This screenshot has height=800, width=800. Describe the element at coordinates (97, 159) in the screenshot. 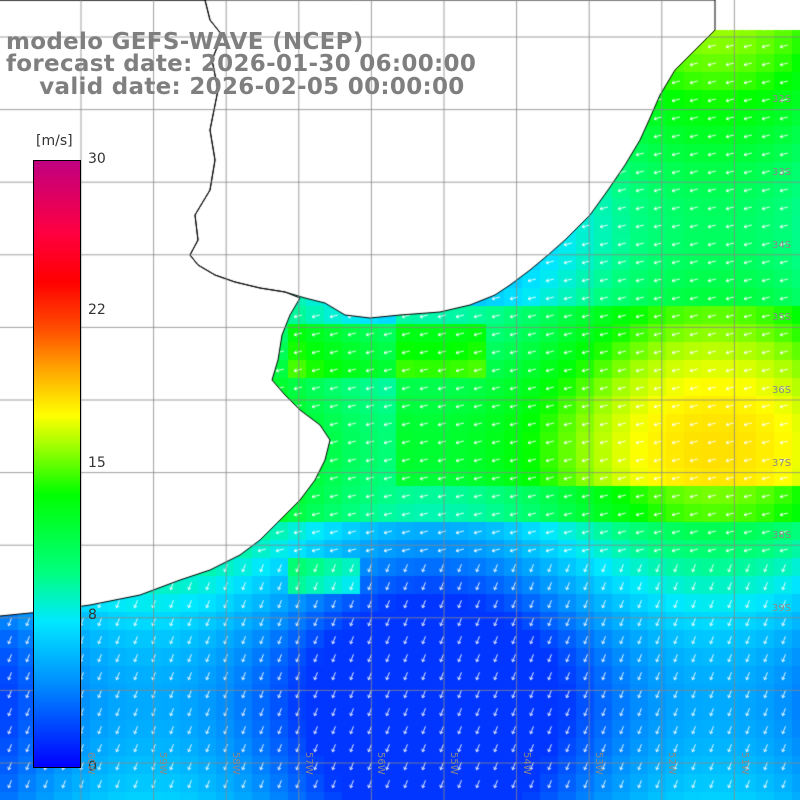

I see `colorbar-tick-30: 30` at that location.